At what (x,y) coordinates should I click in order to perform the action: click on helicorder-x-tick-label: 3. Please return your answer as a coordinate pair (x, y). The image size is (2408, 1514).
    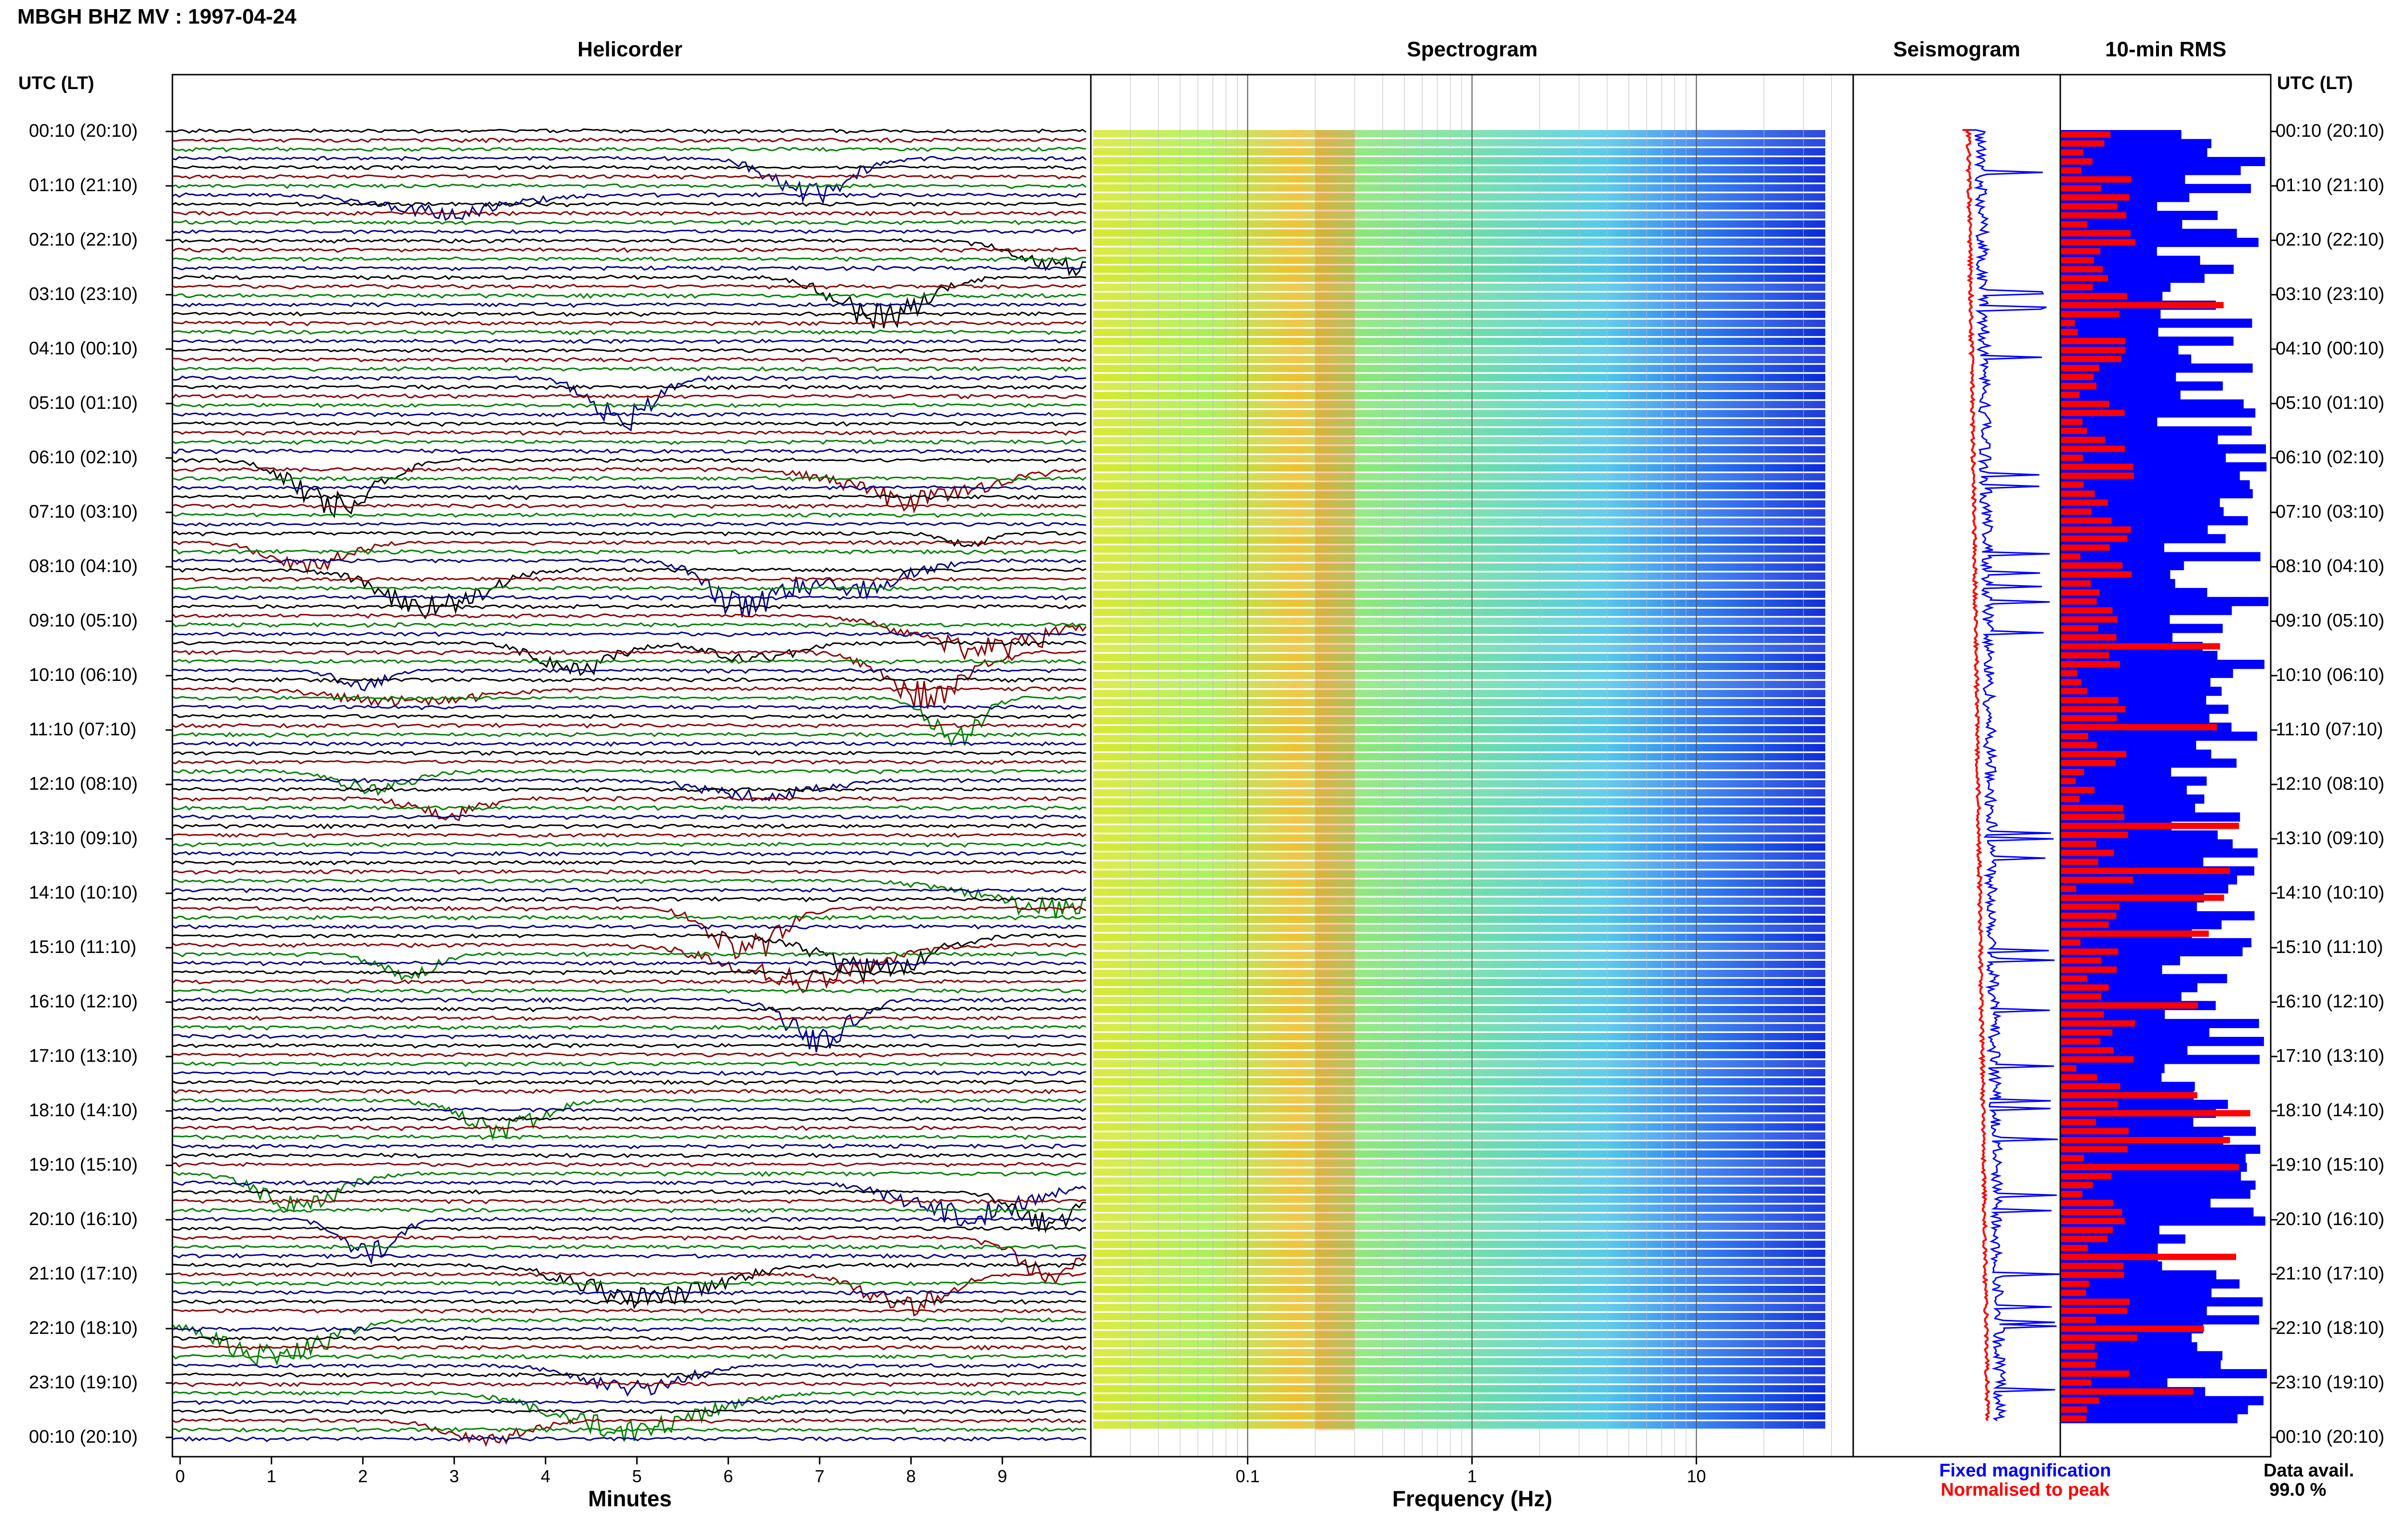
    Looking at the image, I should click on (454, 1476).